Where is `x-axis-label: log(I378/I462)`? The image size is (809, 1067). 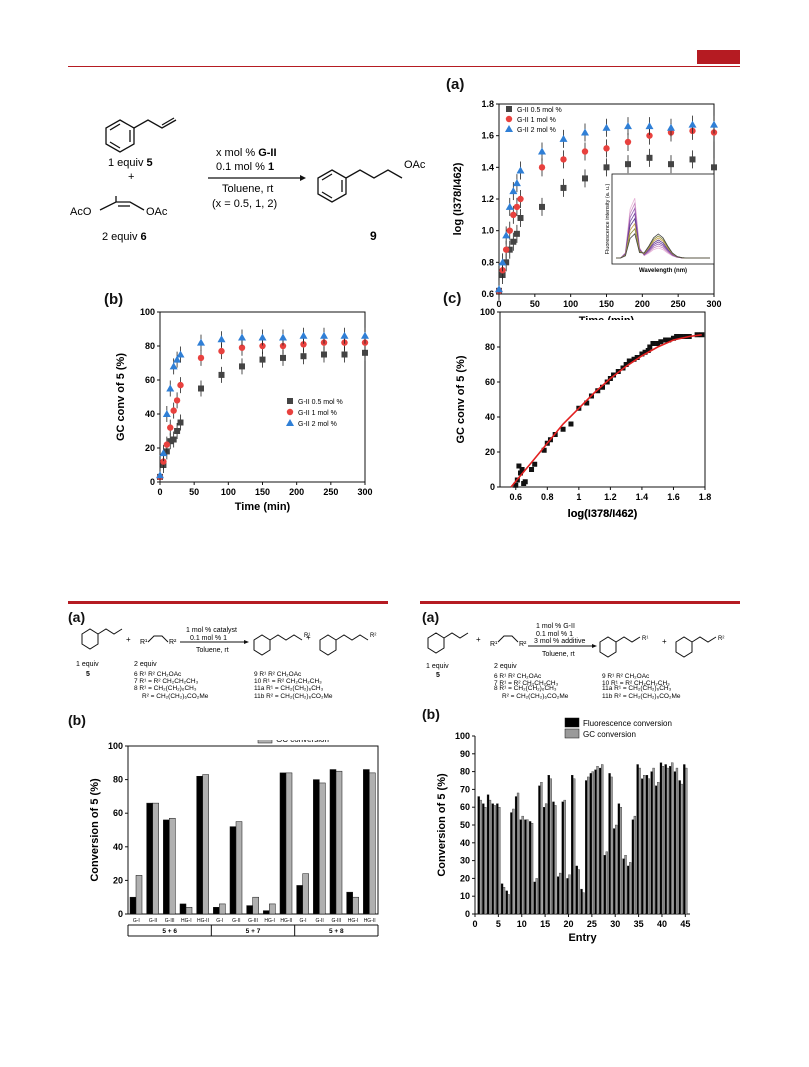 x-axis-label: log(I378/I462) is located at coordinates (603, 514).